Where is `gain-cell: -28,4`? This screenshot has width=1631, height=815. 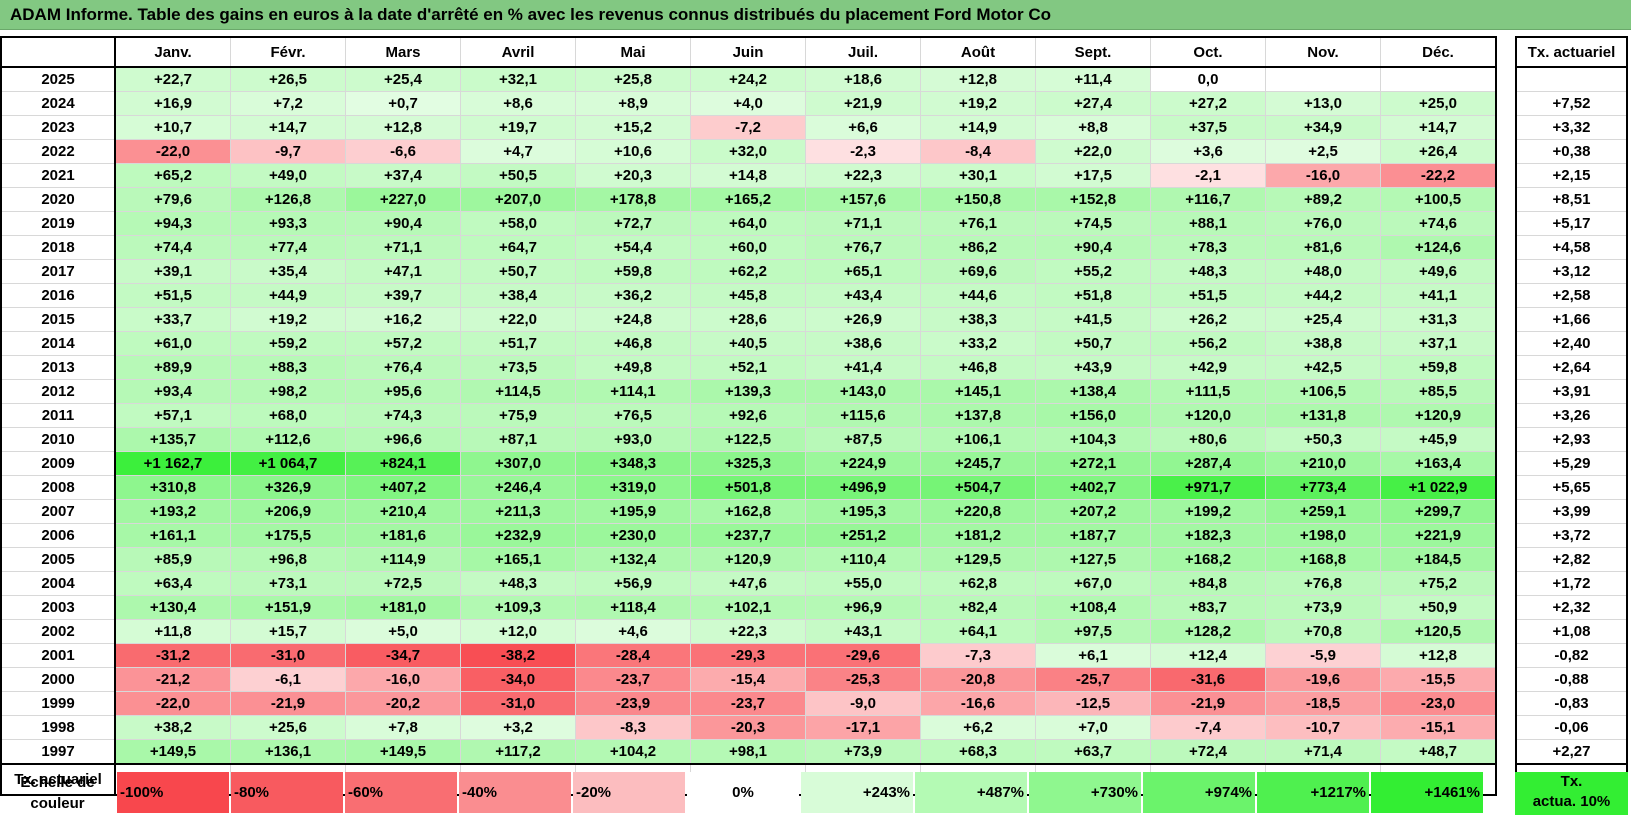 gain-cell: -28,4 is located at coordinates (633, 655).